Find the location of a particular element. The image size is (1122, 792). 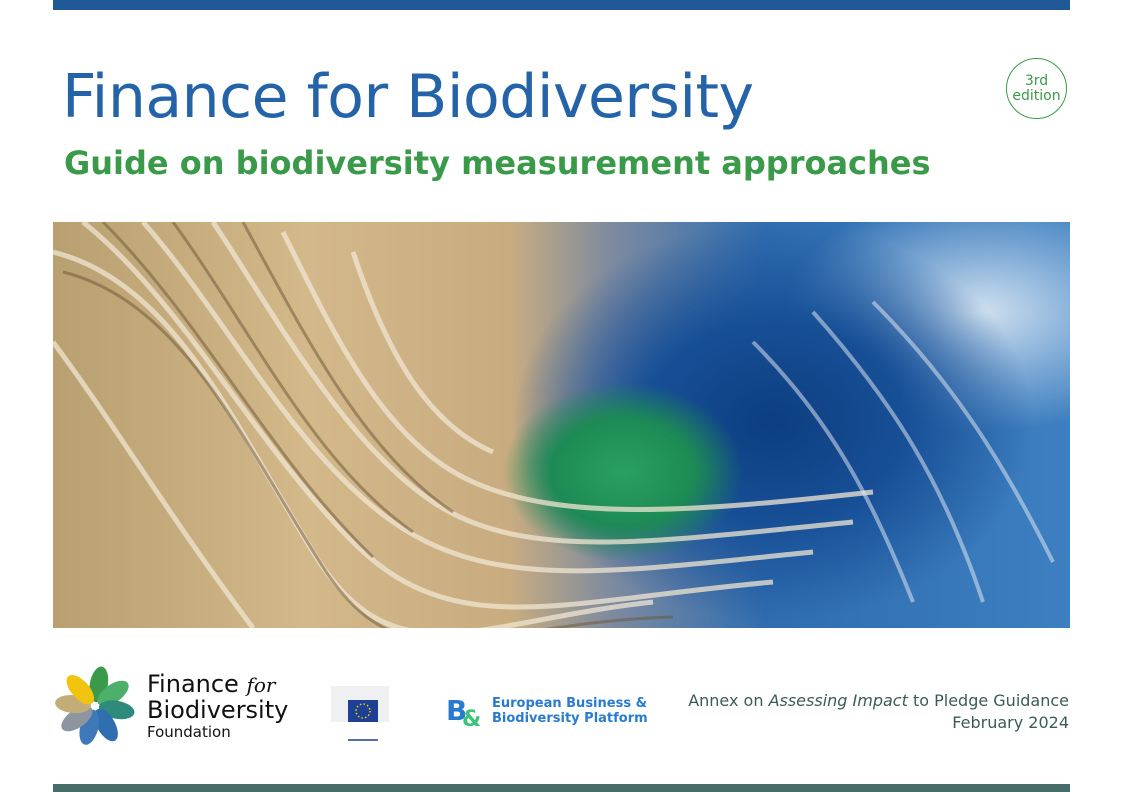

bb-logo-icon: B & is located at coordinates (463, 711).